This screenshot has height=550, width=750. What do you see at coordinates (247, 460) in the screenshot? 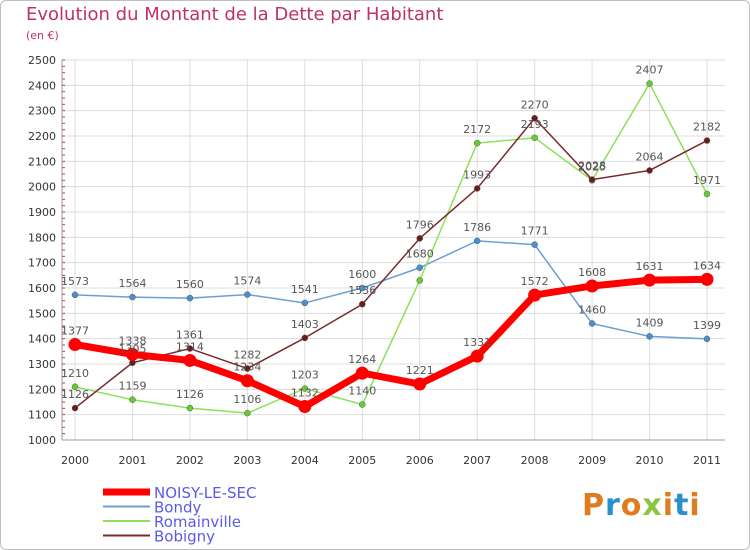
I see `x-tick-label: 2003` at bounding box center [247, 460].